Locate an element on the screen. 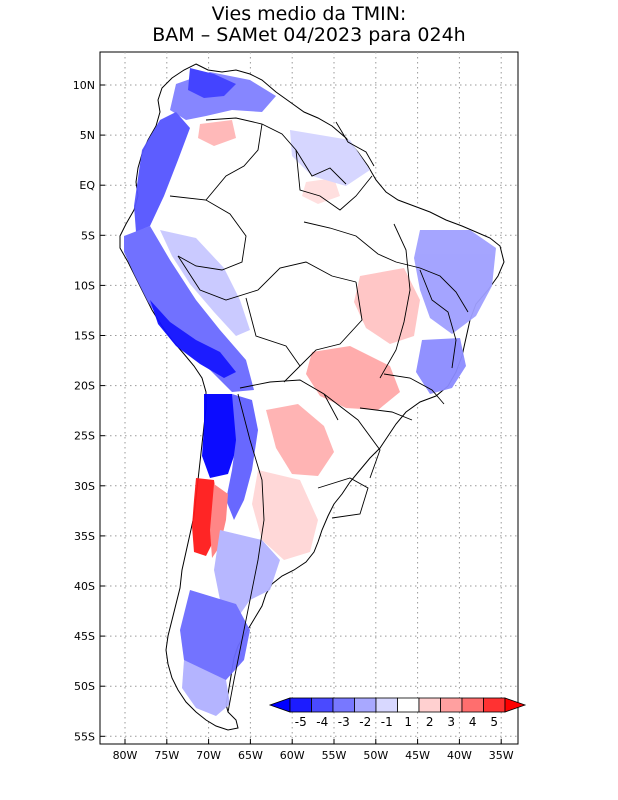 The image size is (618, 800). bias-neg-patagonia is located at coordinates (215, 636).